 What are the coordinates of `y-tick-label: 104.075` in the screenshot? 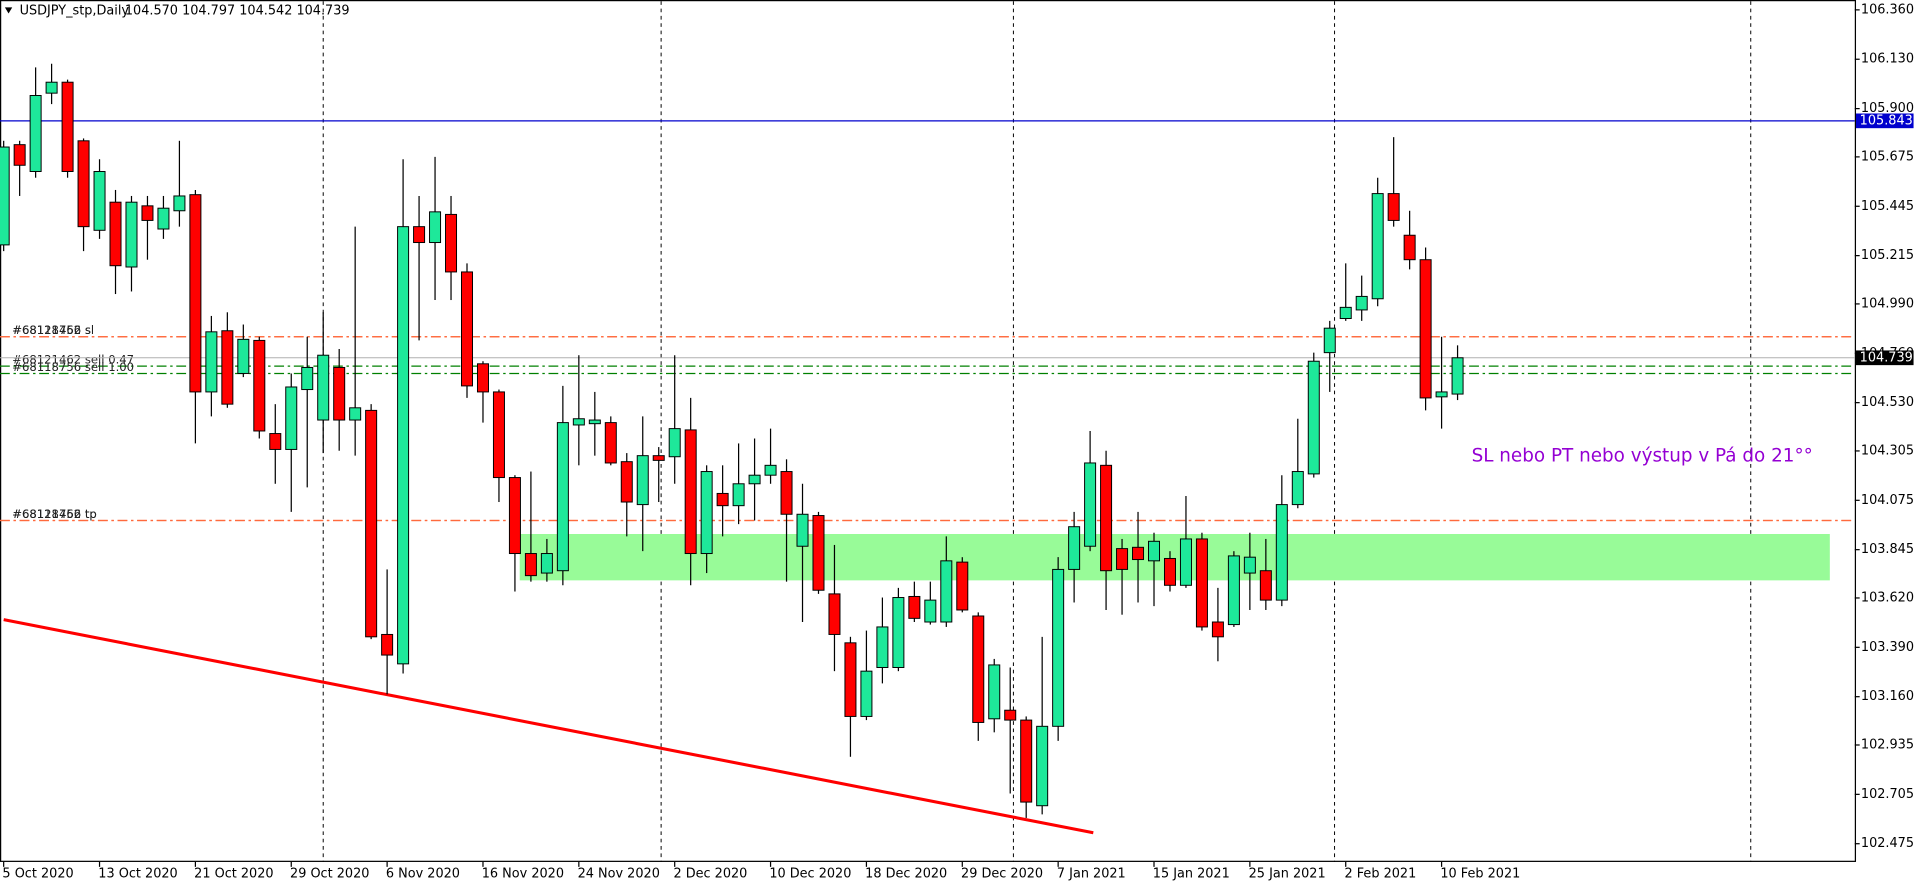 It's located at (1887, 500).